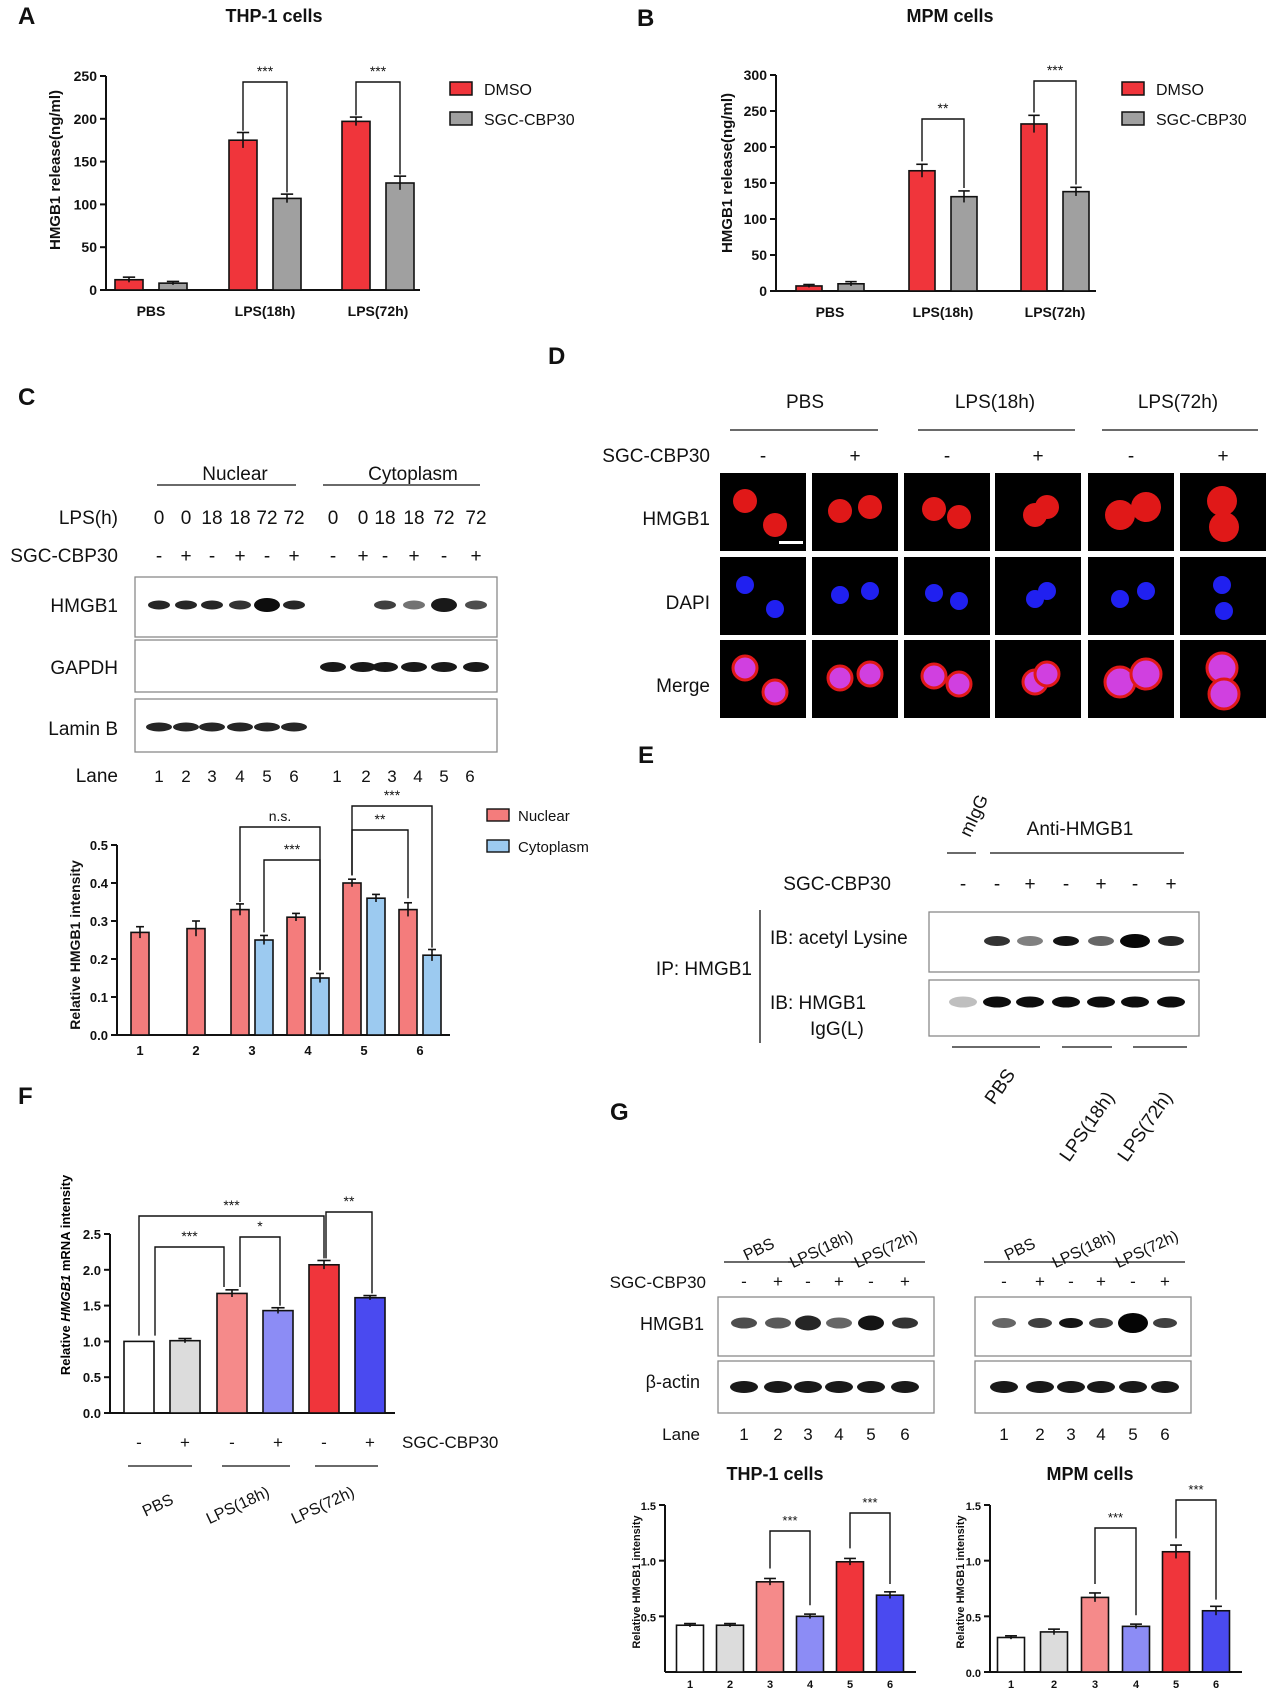 Image resolution: width=1268 pixels, height=1690 pixels. Describe the element at coordinates (266, 518) in the screenshot. I see `panel-c-lps-value: 72` at that location.